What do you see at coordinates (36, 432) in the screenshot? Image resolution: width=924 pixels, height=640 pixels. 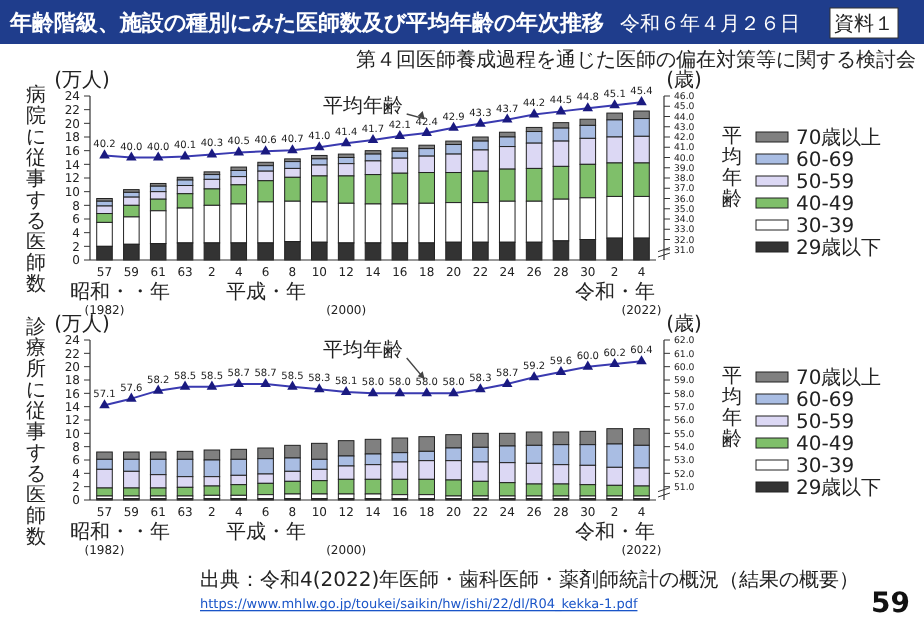 I see `text: 診療所に従事する医師数` at bounding box center [36, 432].